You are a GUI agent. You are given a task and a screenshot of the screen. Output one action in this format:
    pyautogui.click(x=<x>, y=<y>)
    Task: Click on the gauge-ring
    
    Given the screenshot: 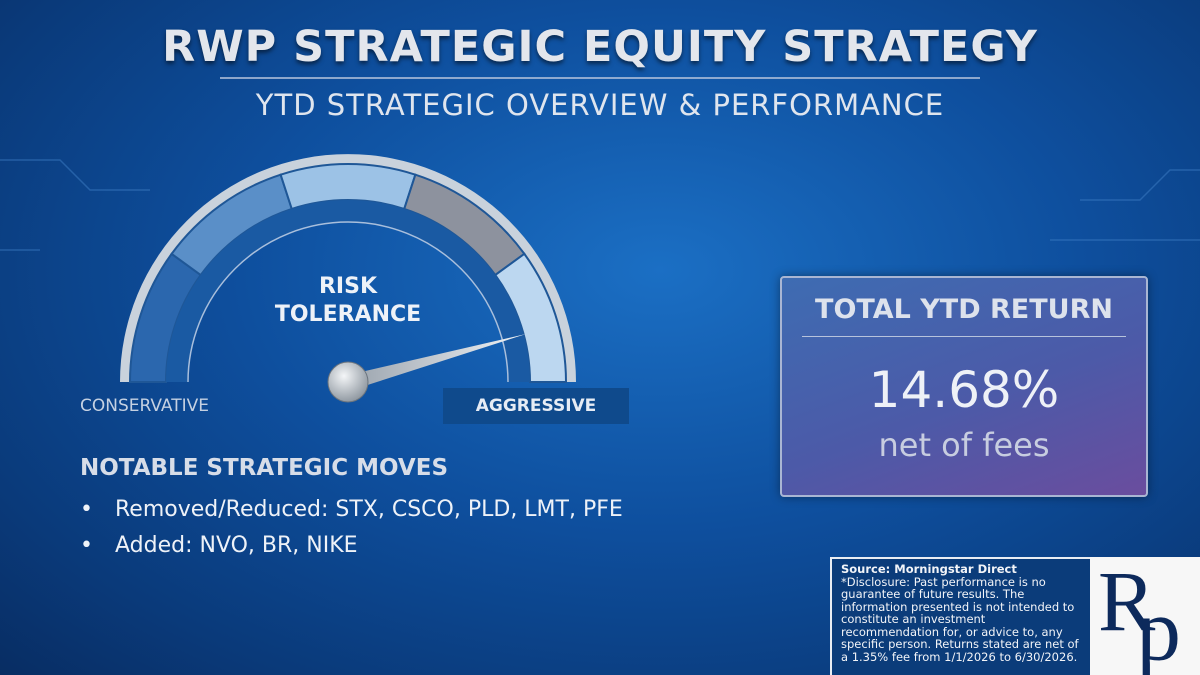 What is the action you would take?
    pyautogui.click(x=348, y=302)
    